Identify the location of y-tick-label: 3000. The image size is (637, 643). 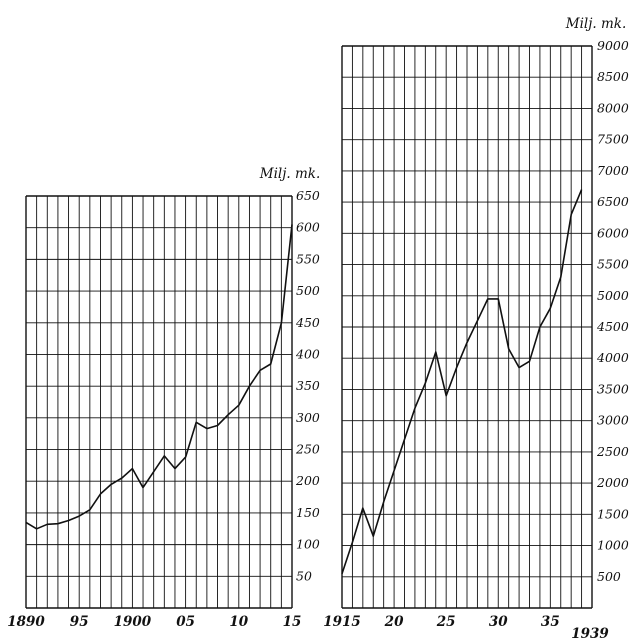
(613, 420).